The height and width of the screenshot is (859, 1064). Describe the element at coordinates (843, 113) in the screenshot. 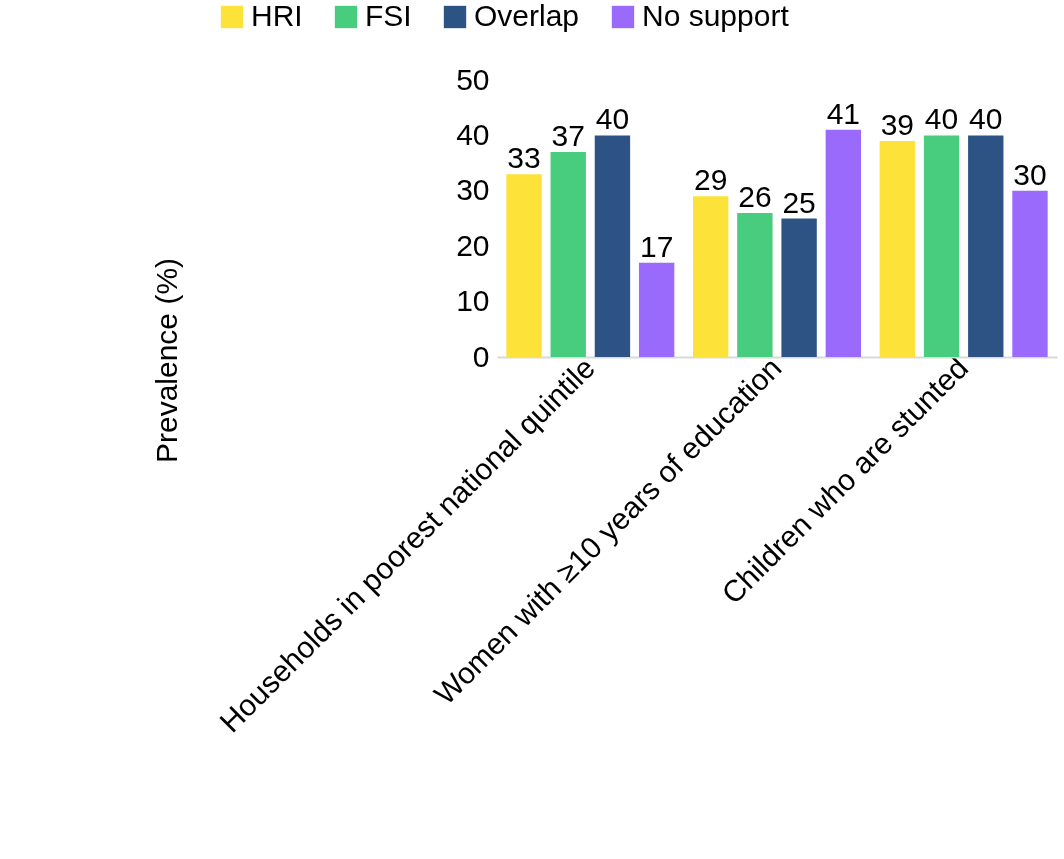

I see `data-label: 41` at that location.